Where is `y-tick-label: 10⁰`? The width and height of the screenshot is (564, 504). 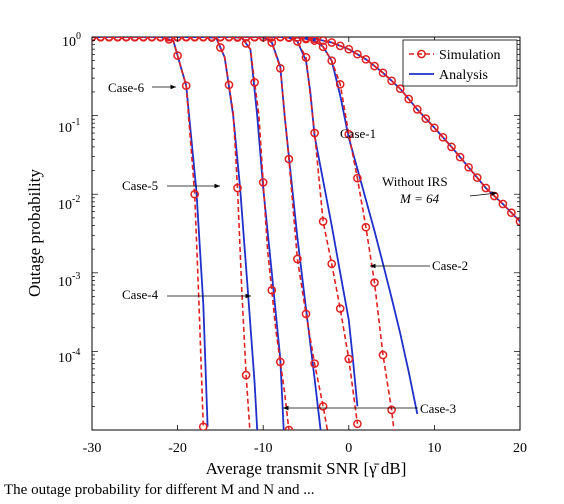 y-tick-label: 10⁰ is located at coordinates (71, 40).